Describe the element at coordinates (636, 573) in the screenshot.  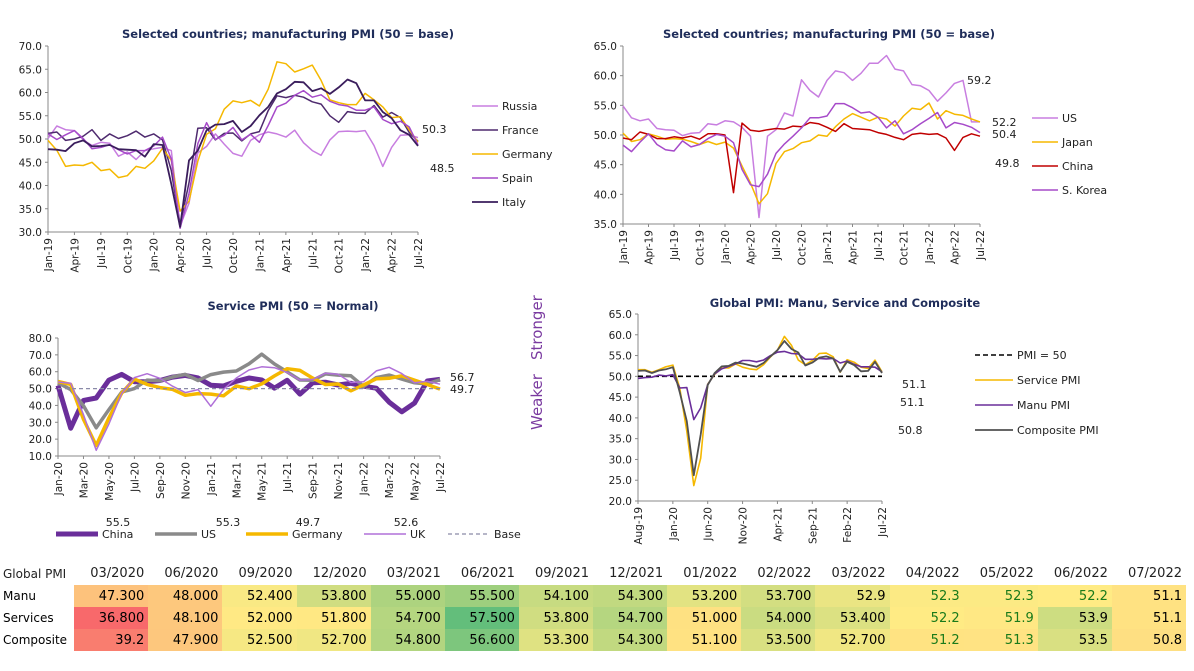
I see `table-header-cell: 12/2021` at that location.